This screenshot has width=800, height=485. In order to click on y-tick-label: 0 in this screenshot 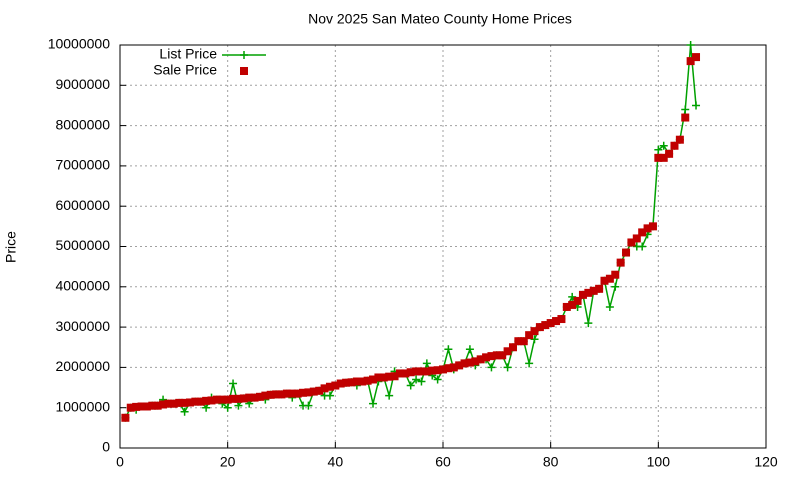, I will do `click(106, 447)`.